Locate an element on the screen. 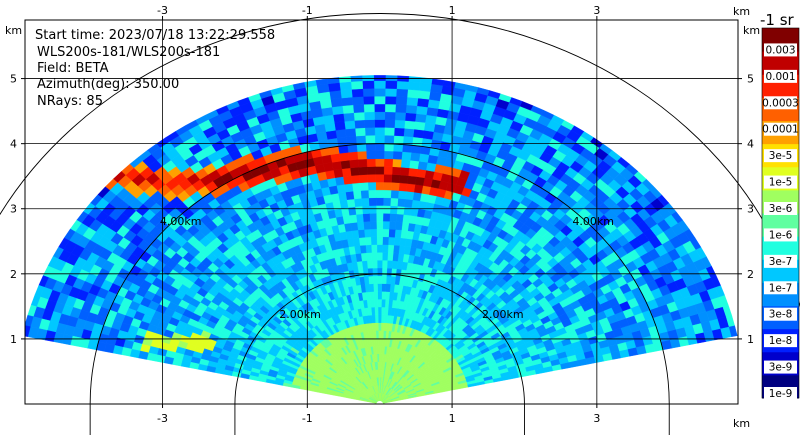 The image size is (800, 435). colorbar-label-text: 0.0001 is located at coordinates (780, 130).